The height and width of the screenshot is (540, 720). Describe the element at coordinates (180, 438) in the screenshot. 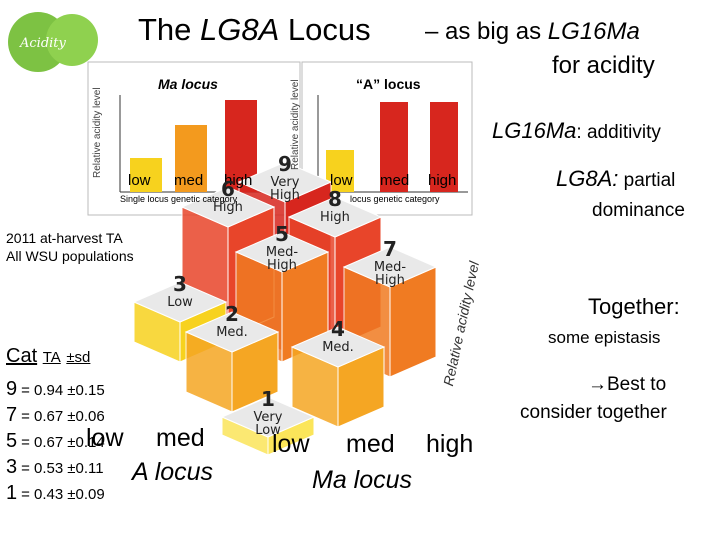

I see `a-category: med` at that location.